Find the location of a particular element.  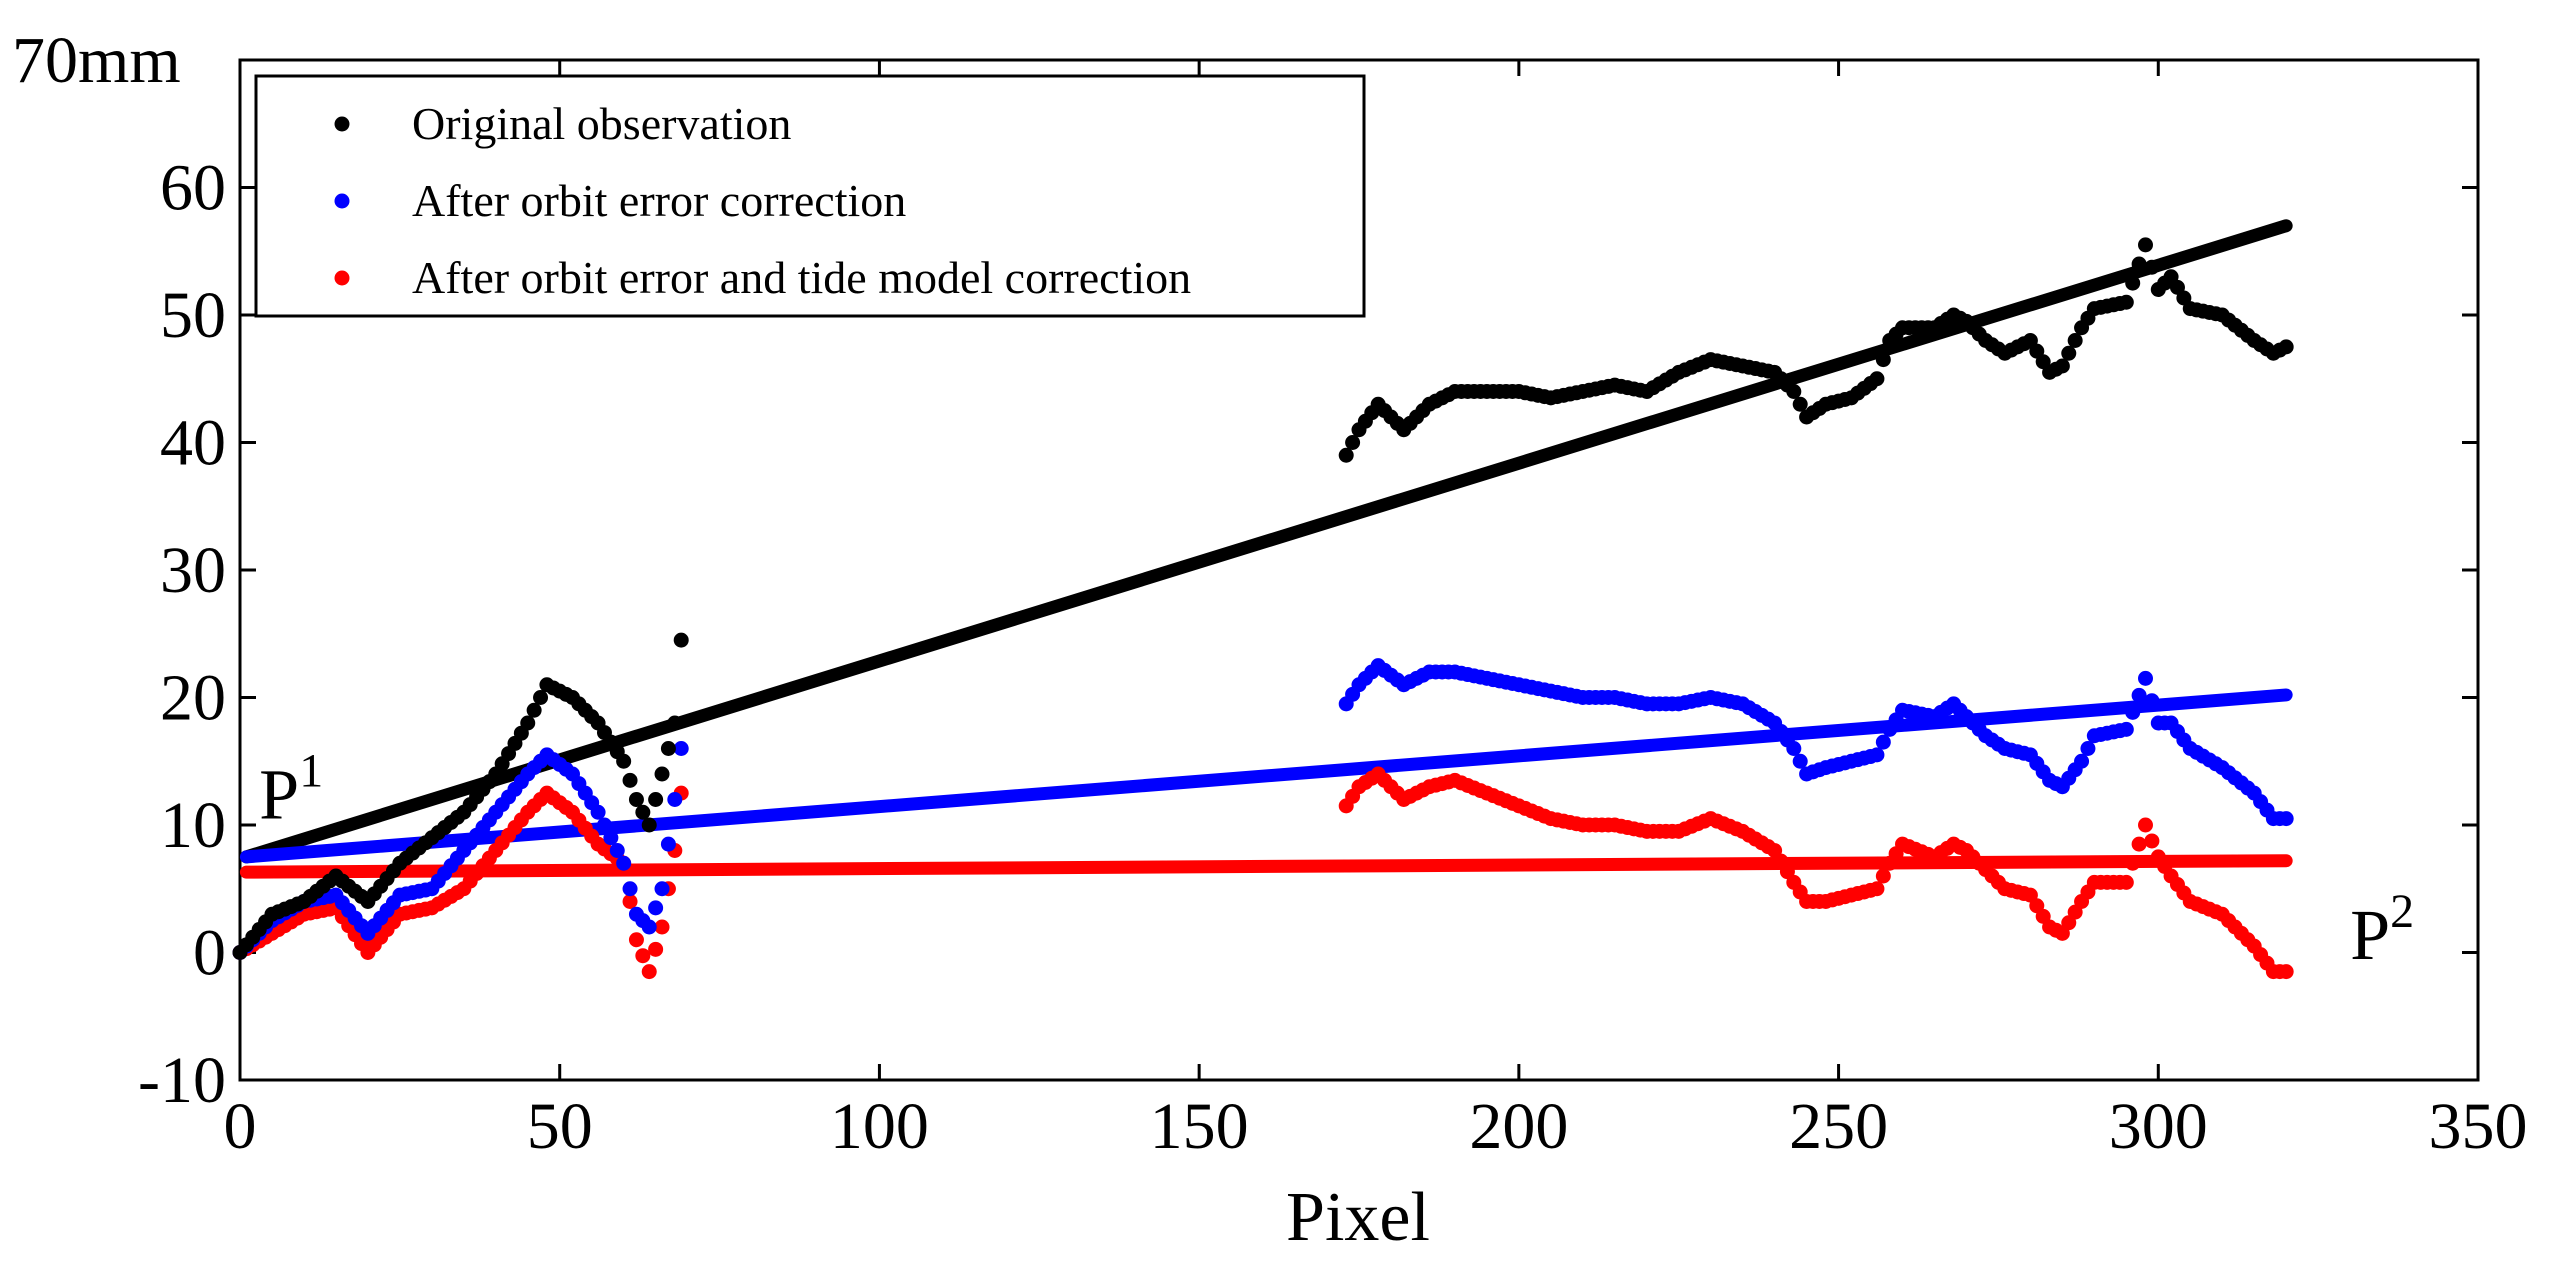

y-tick-label: 0 is located at coordinates (209, 953).